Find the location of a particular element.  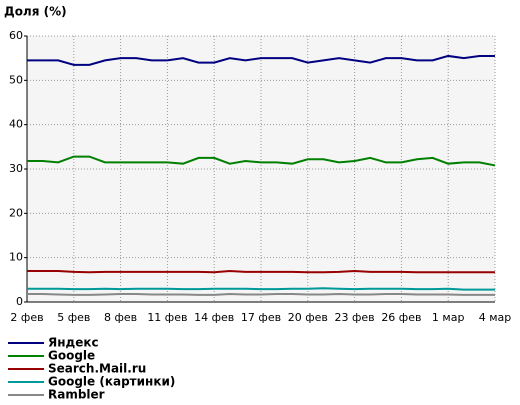

y-tick-label: 40 is located at coordinates (16, 124).